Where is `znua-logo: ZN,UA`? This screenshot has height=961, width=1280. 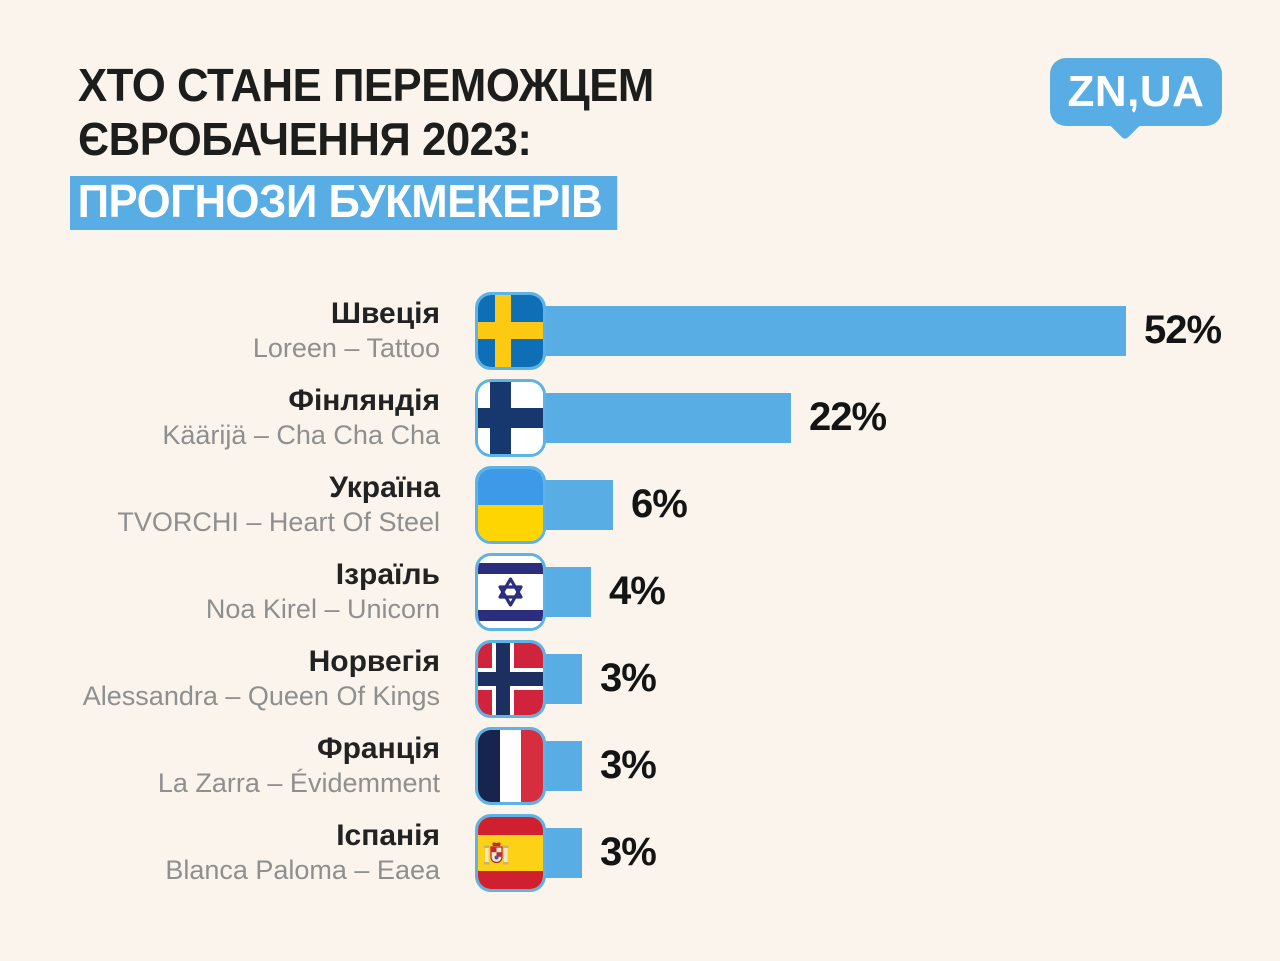 znua-logo: ZN,UA is located at coordinates (1136, 99).